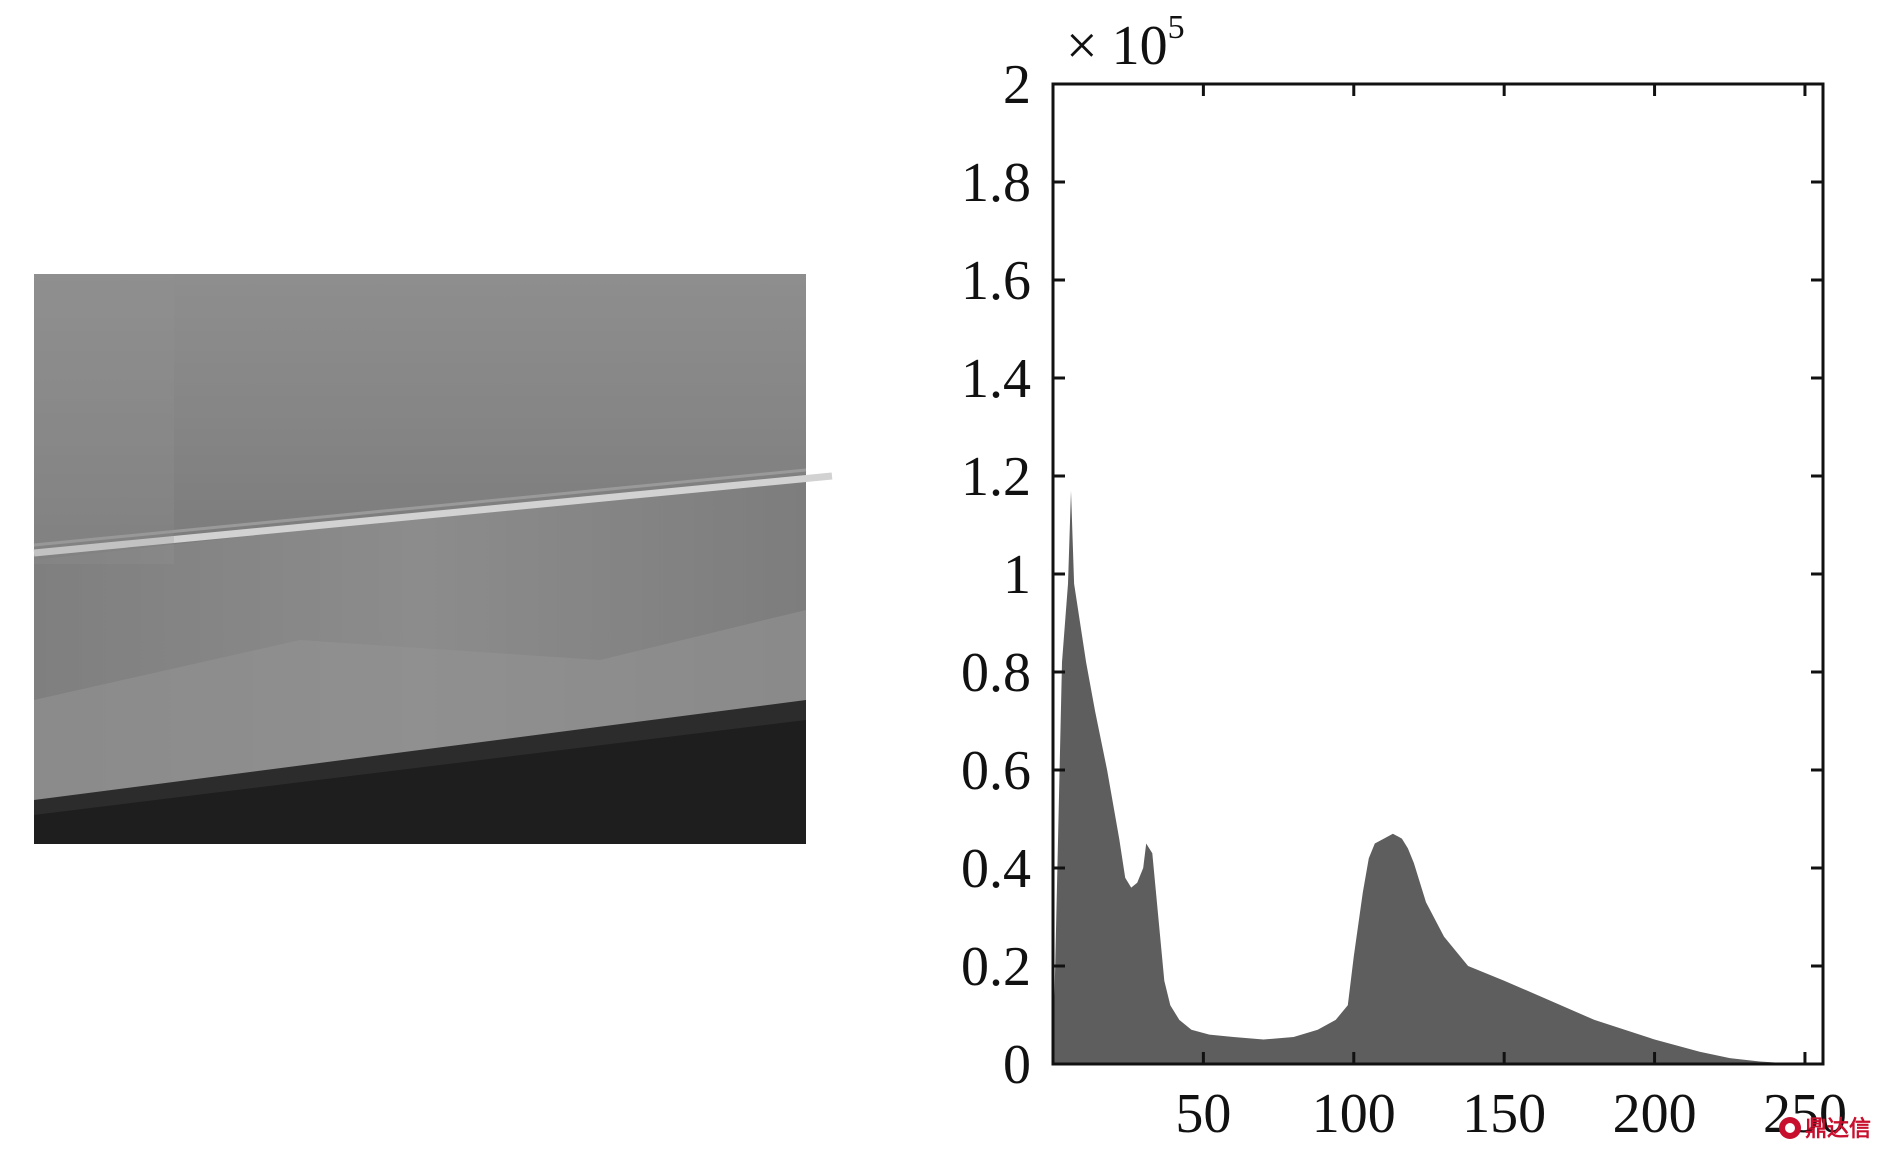  I want to click on y-tick-label: 0.8, so click(996, 673).